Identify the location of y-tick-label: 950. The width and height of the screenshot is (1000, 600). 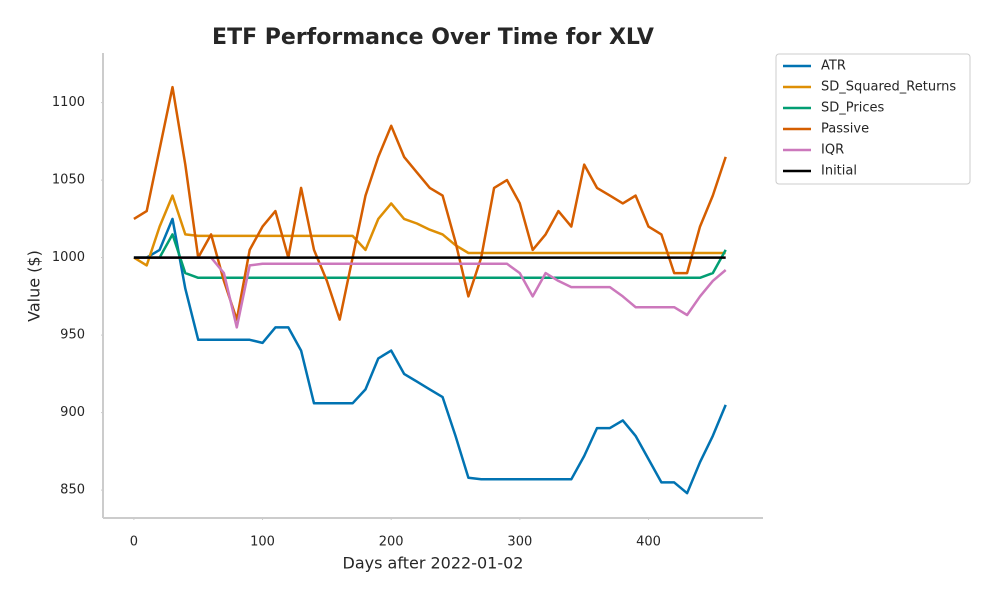
(72, 335).